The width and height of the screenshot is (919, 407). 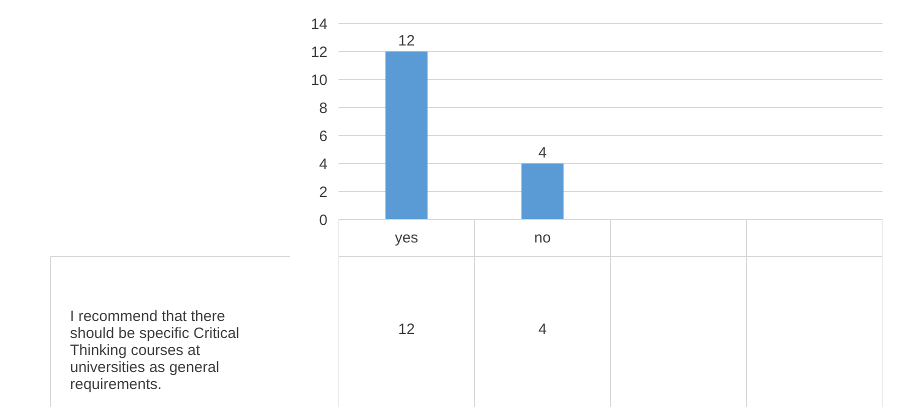 I want to click on y-tick-label: 6, so click(x=323, y=136).